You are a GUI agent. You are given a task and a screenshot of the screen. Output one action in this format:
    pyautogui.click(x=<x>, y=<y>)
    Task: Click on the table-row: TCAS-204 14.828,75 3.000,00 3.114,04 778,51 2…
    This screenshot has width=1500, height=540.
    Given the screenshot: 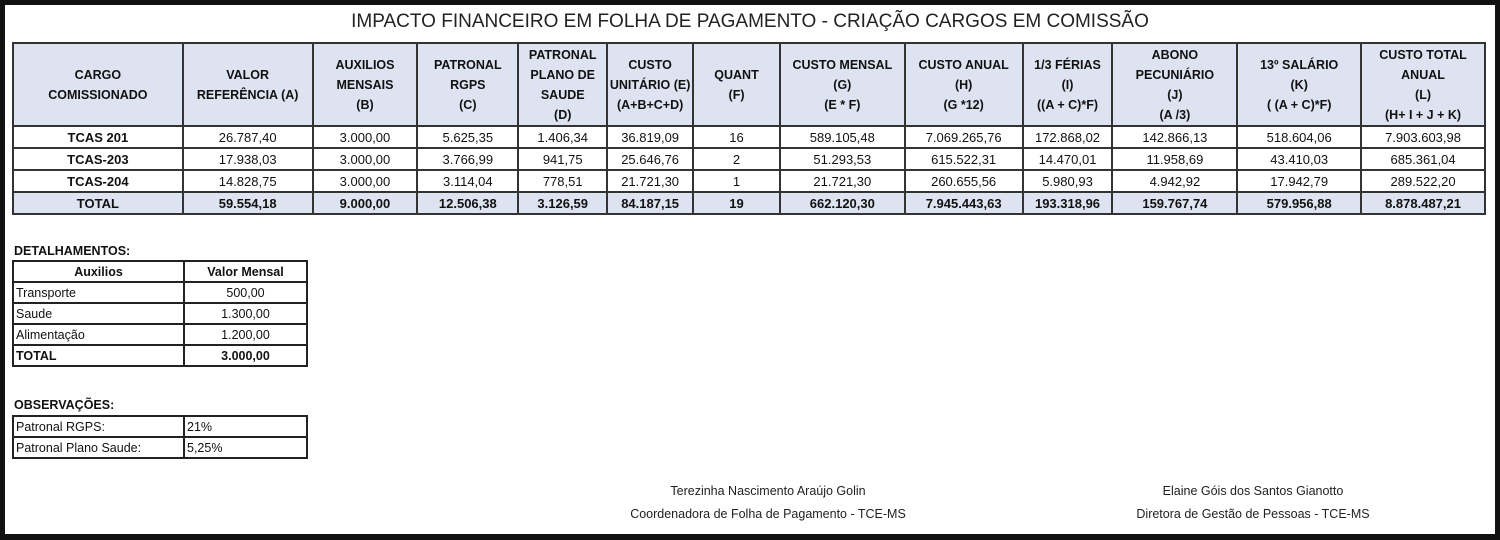 What is the action you would take?
    pyautogui.click(x=749, y=181)
    